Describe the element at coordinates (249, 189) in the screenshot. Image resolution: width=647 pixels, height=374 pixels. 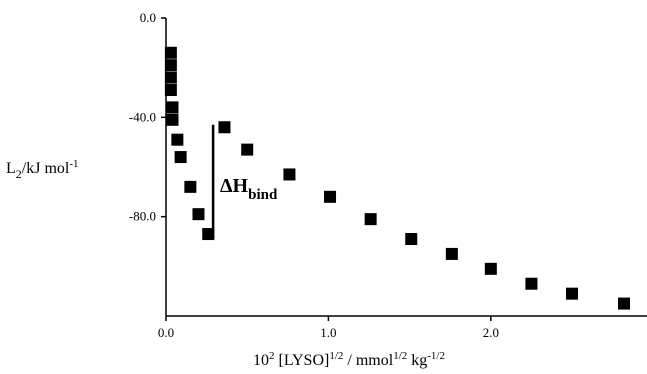
I see `delta-h-label: ΔHbind` at that location.